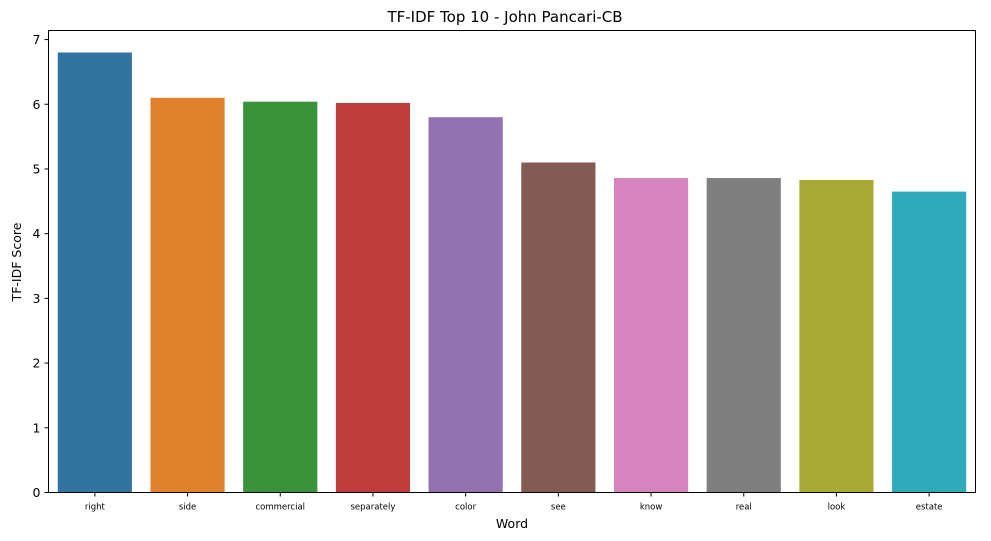 Image resolution: width=991 pixels, height=541 pixels. What do you see at coordinates (37, 39) in the screenshot?
I see `y-tick-label: 7` at bounding box center [37, 39].